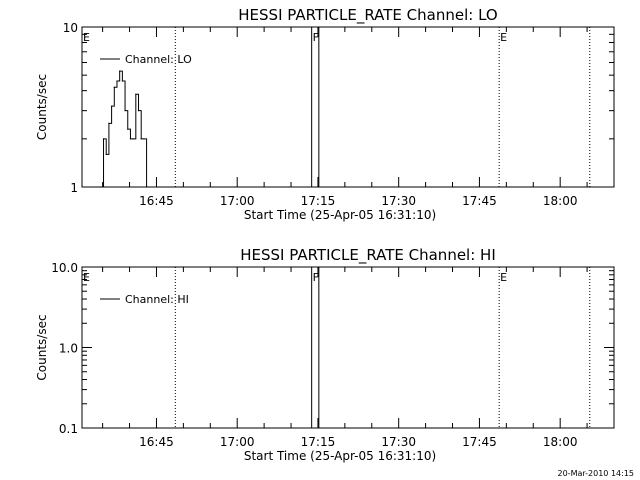 Image resolution: width=640 pixels, height=480 pixels. I want to click on series-line, so click(124, 129).